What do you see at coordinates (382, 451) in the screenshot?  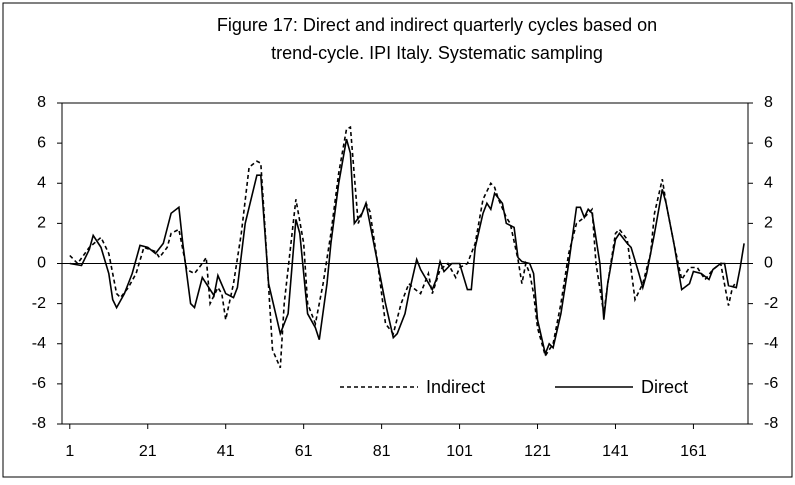 I see `x-tick-label: 81` at bounding box center [382, 451].